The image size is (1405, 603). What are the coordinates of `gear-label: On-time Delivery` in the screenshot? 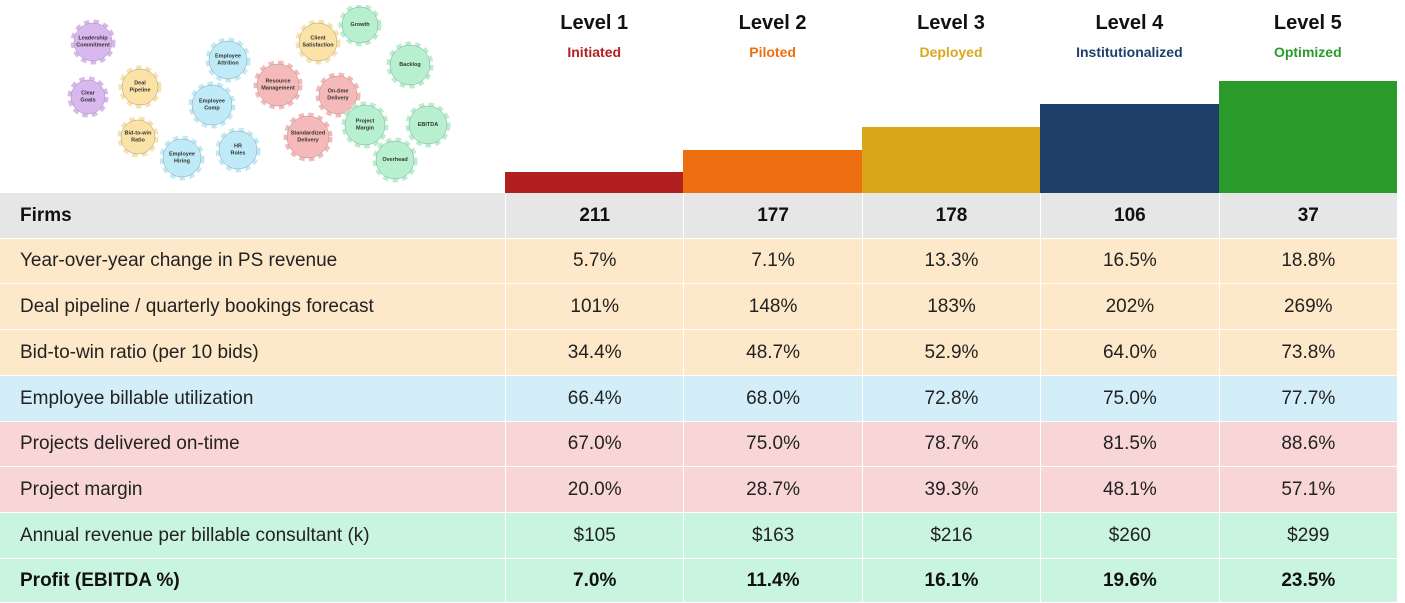 It's located at (338, 95).